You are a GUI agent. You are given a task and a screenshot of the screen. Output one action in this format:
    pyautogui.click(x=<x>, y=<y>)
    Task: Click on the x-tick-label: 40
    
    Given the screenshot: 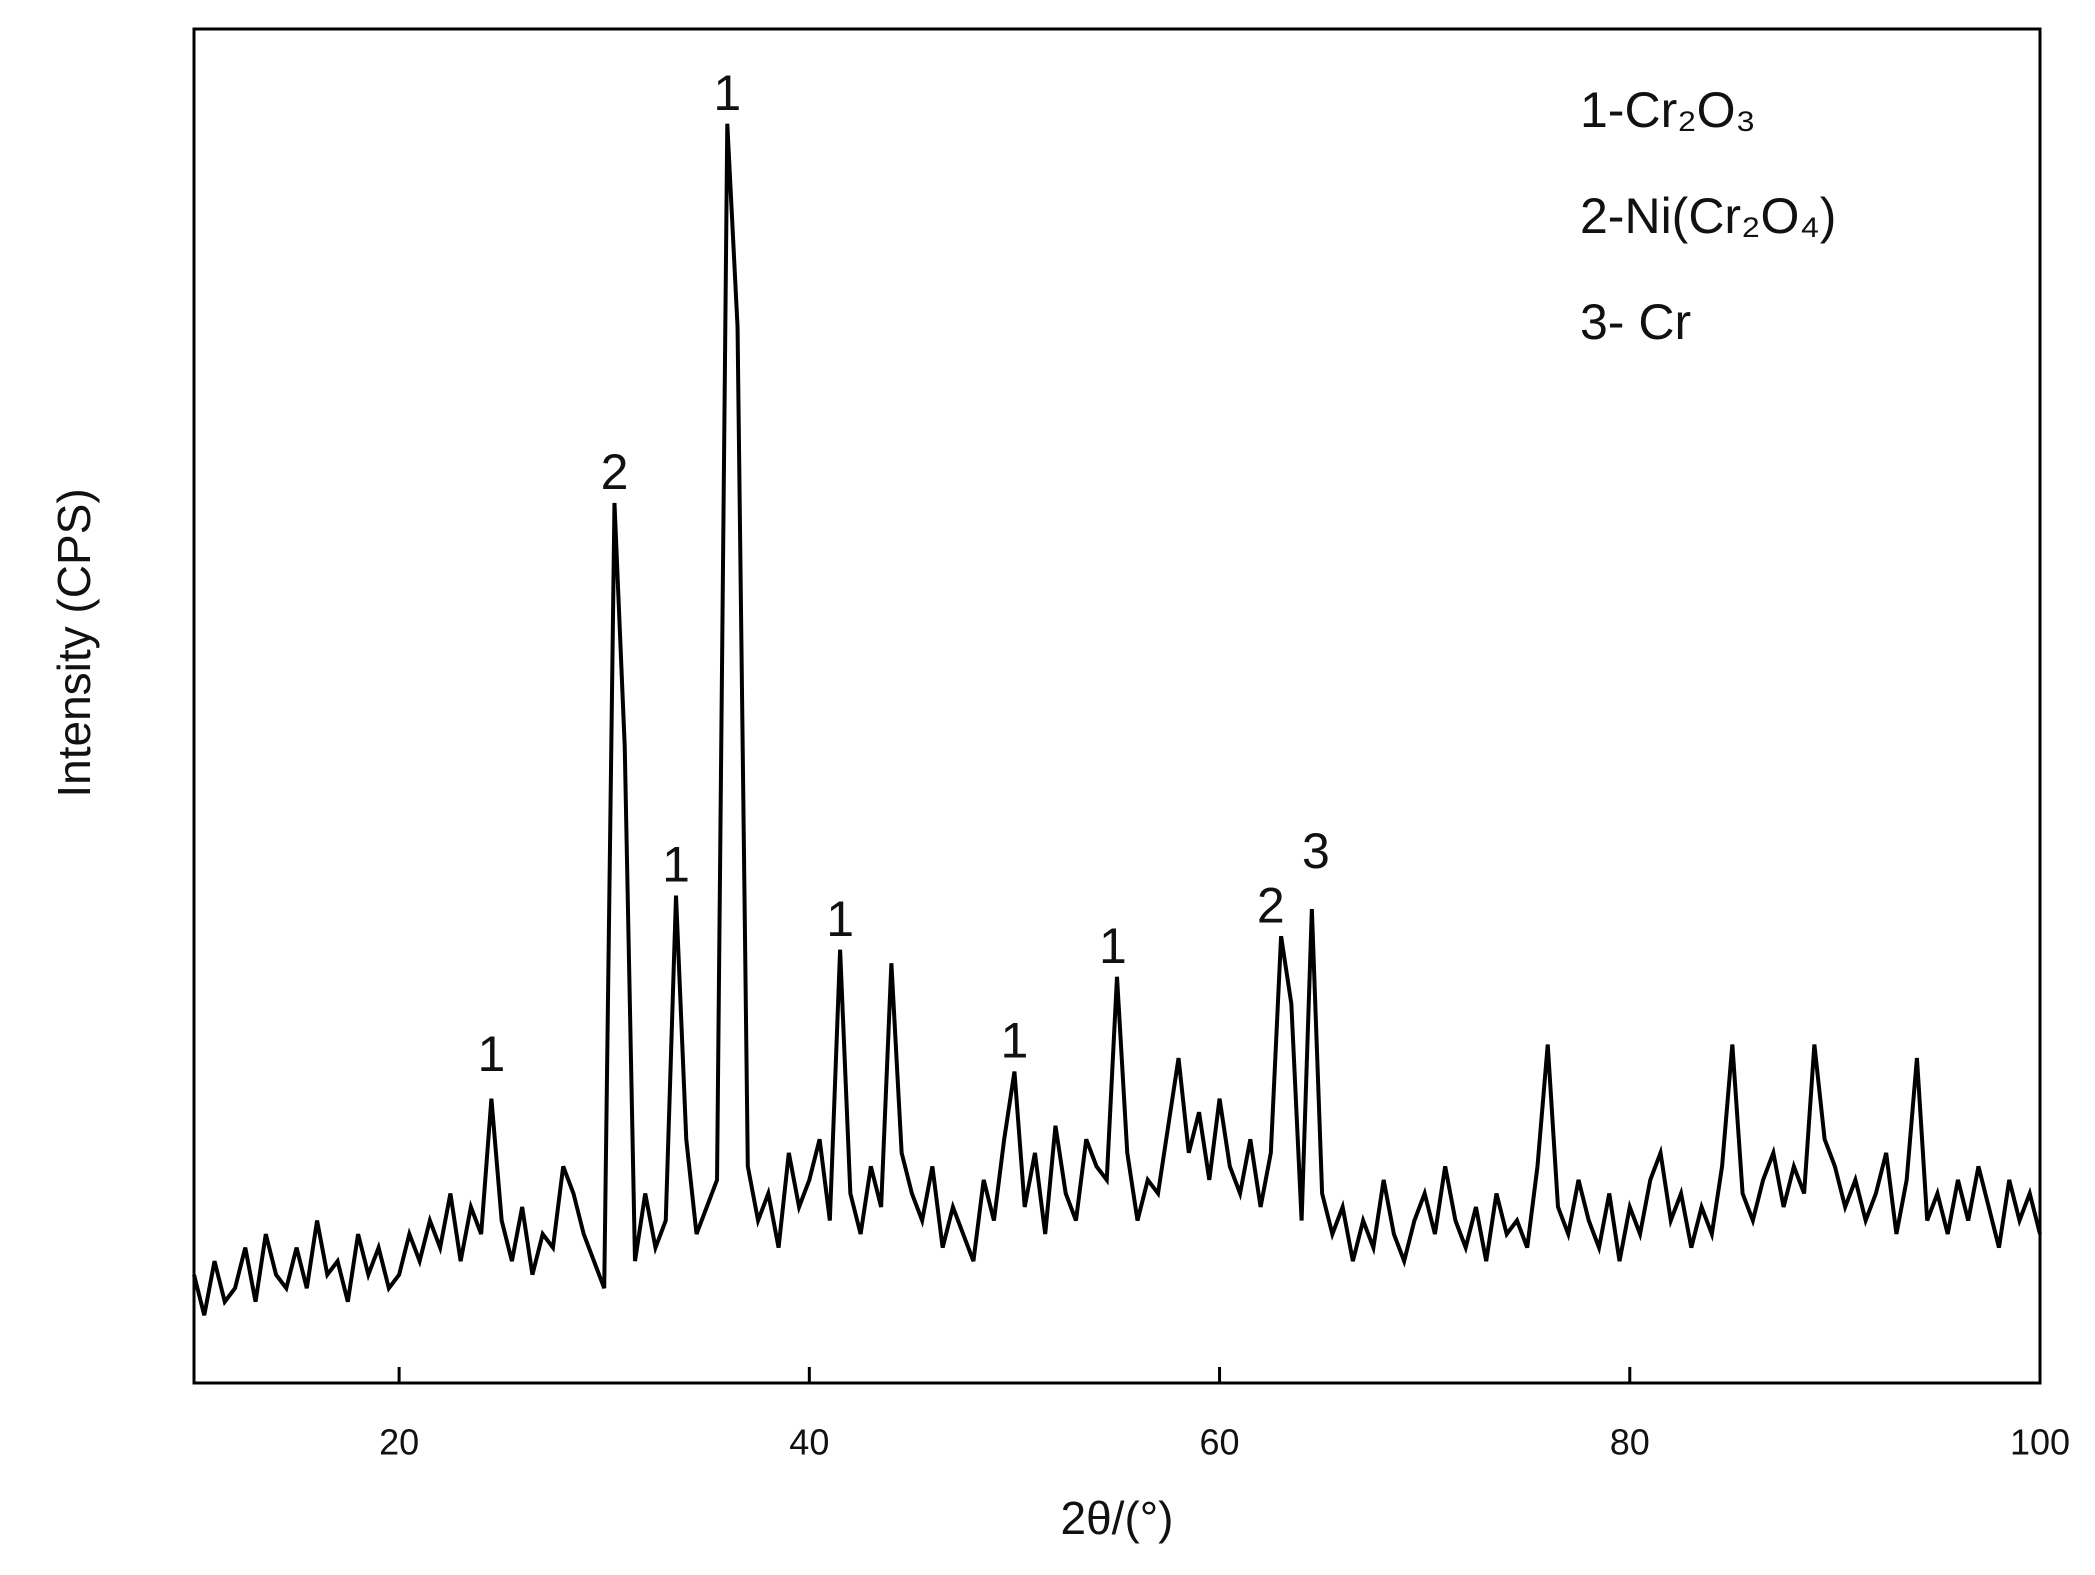 What is the action you would take?
    pyautogui.click(x=809, y=1442)
    